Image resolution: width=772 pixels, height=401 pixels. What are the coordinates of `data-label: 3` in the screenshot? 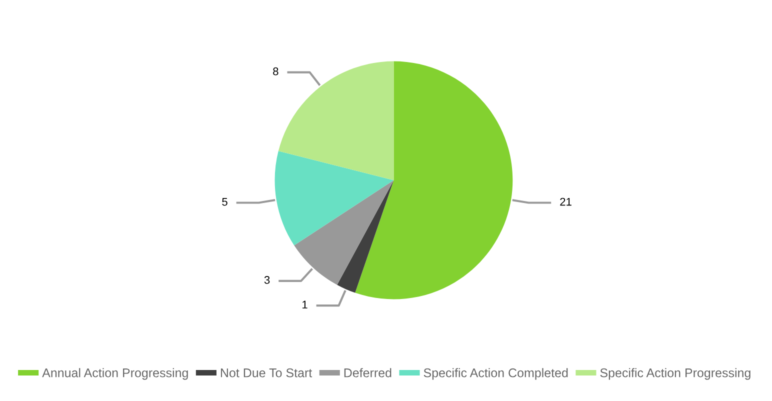 It's located at (267, 280).